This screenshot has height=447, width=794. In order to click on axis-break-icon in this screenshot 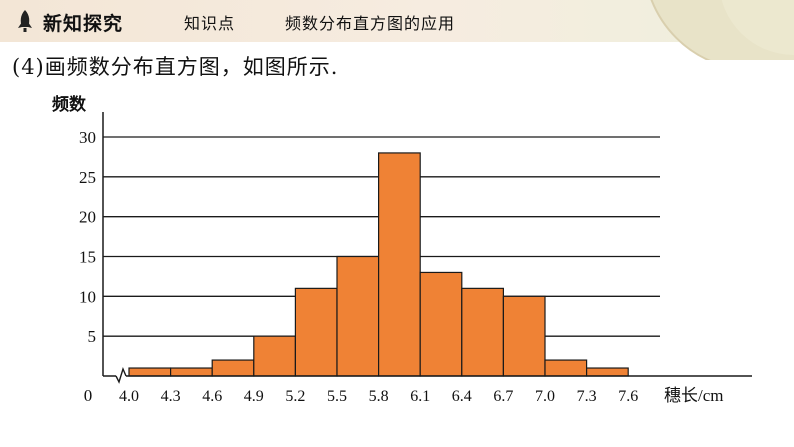, I will do `click(121, 375)`.